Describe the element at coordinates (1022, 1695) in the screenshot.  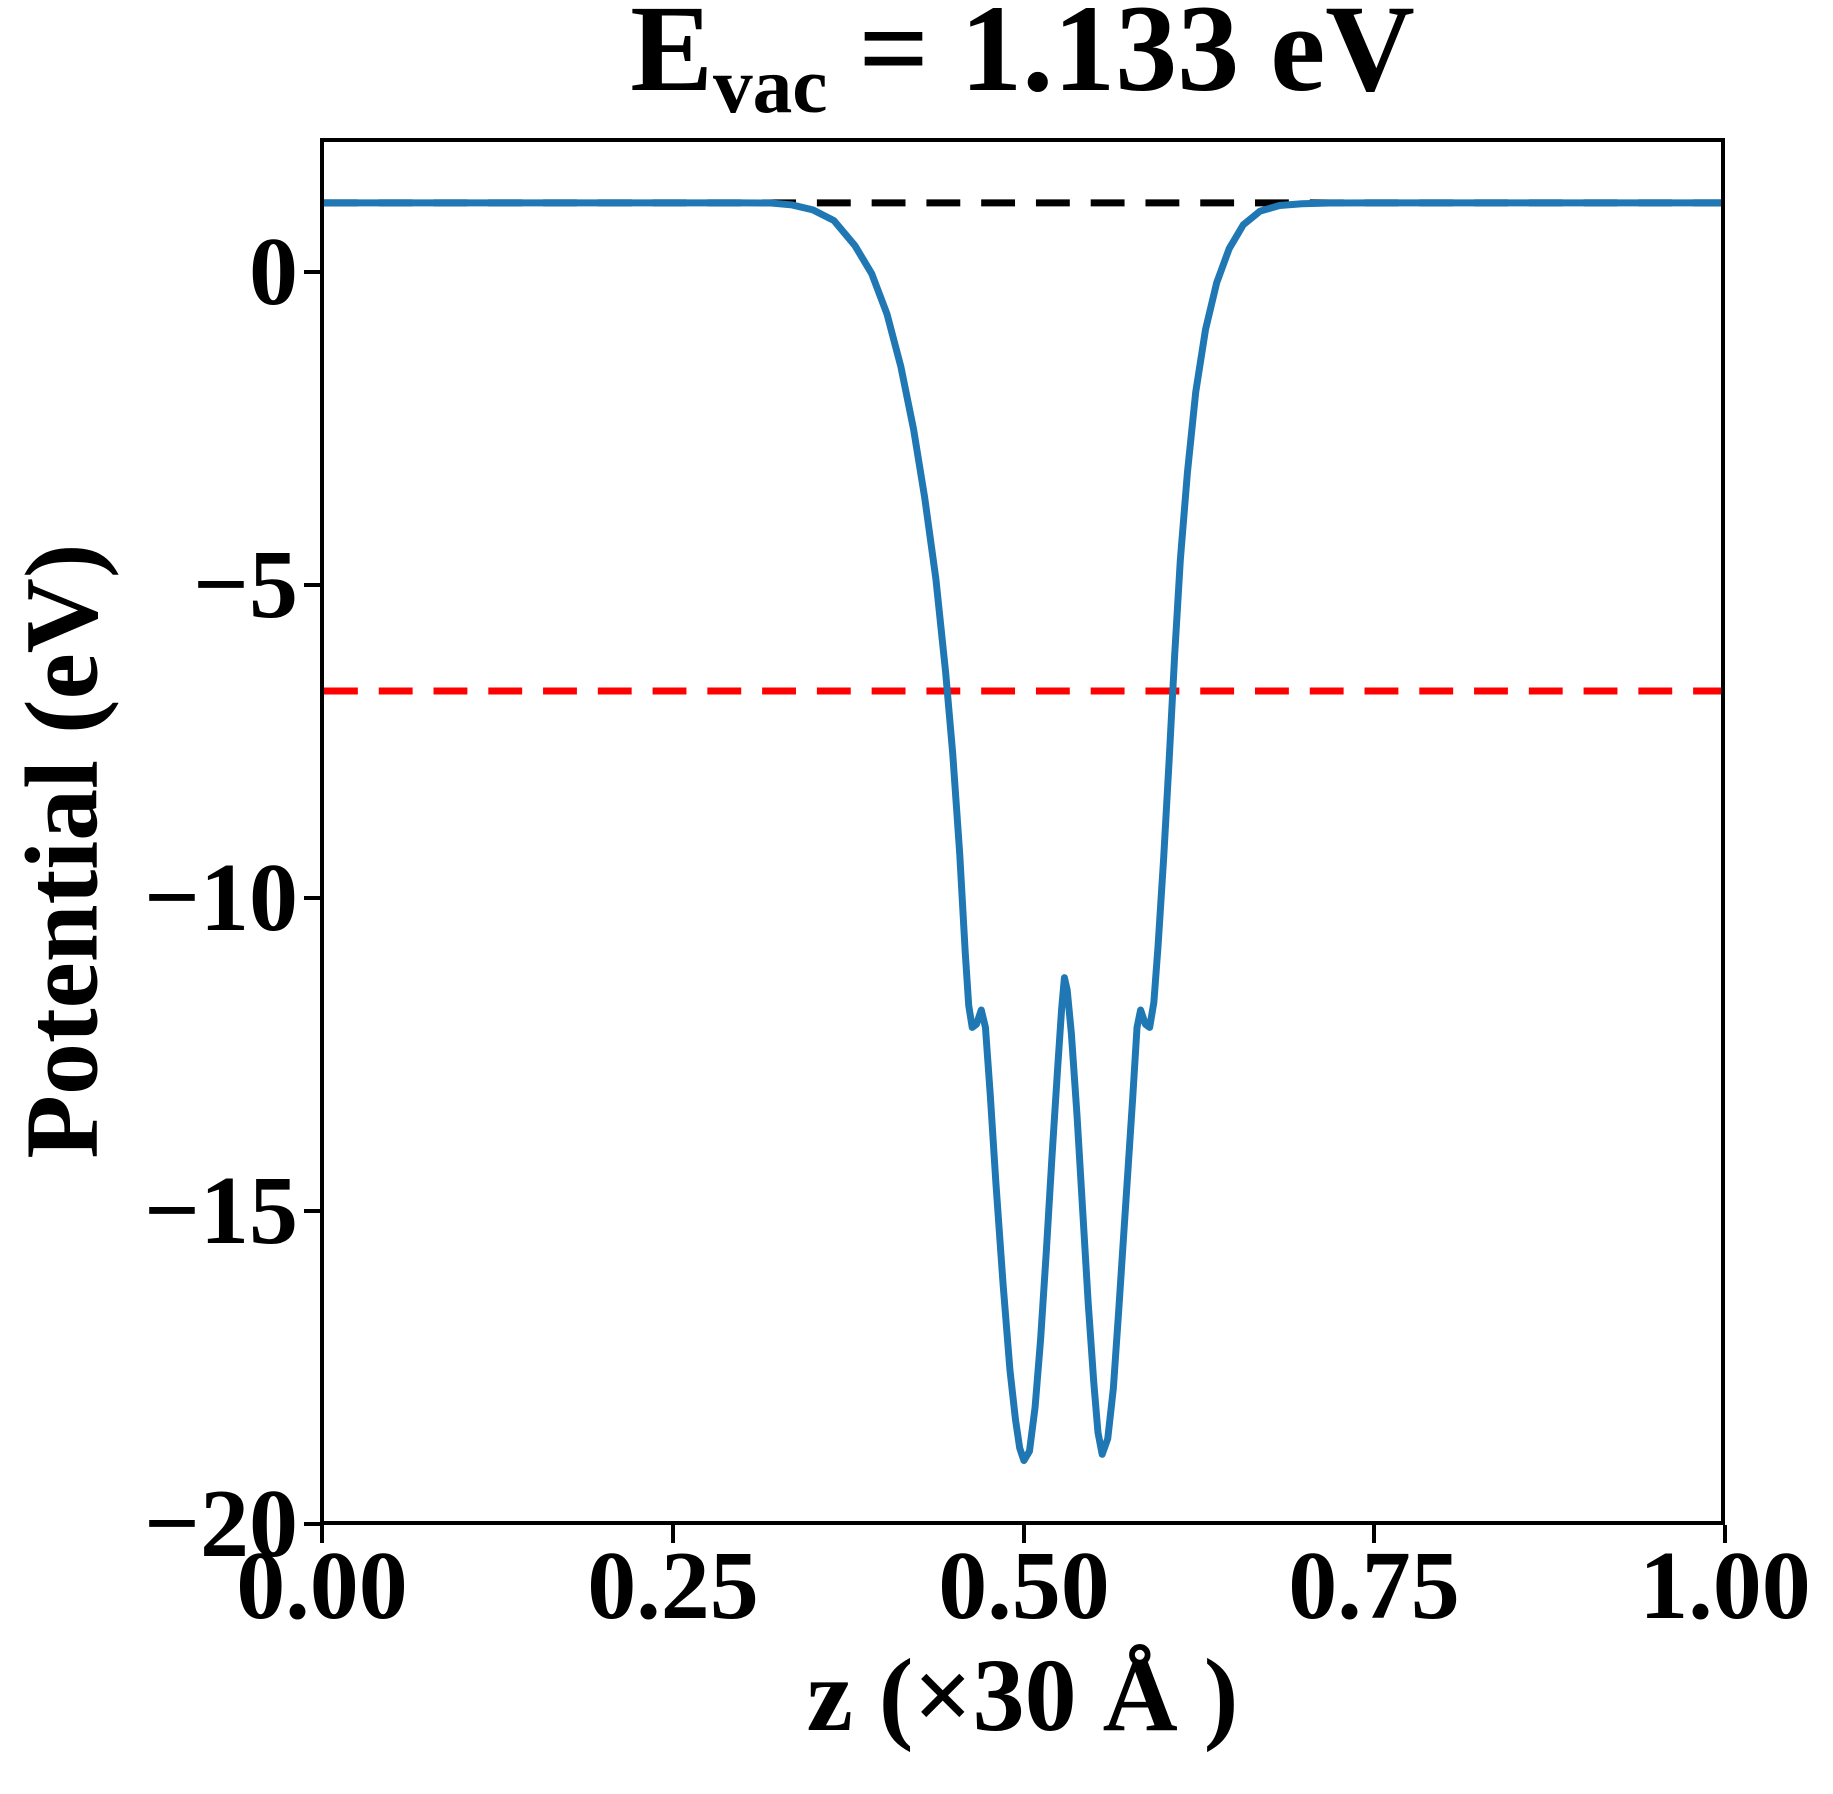
I see `x-axis-label: z (×30 Å )` at that location.